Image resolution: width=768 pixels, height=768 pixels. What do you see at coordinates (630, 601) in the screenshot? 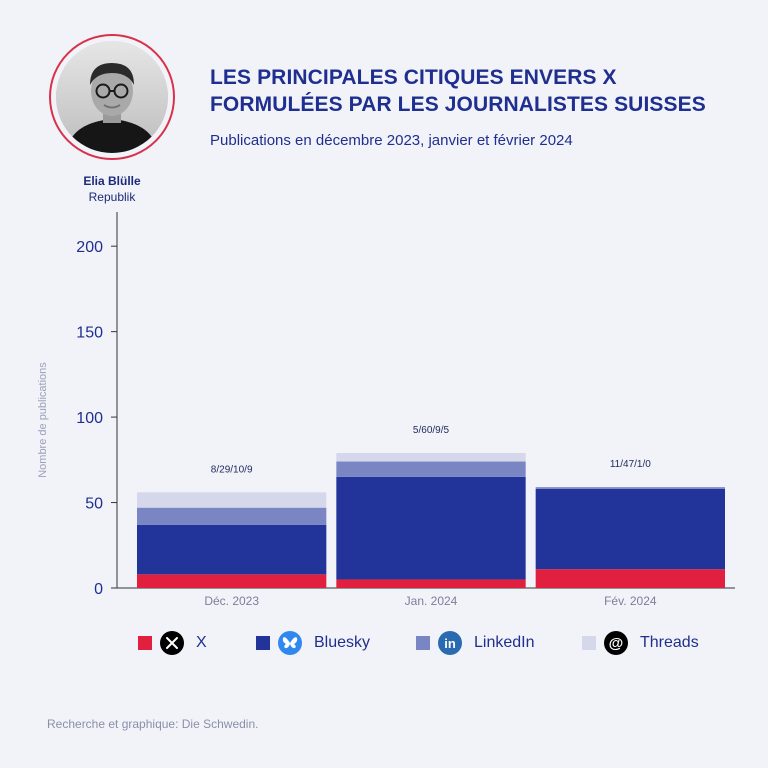
I see `x-category-label: Fév. 2024` at bounding box center [630, 601].